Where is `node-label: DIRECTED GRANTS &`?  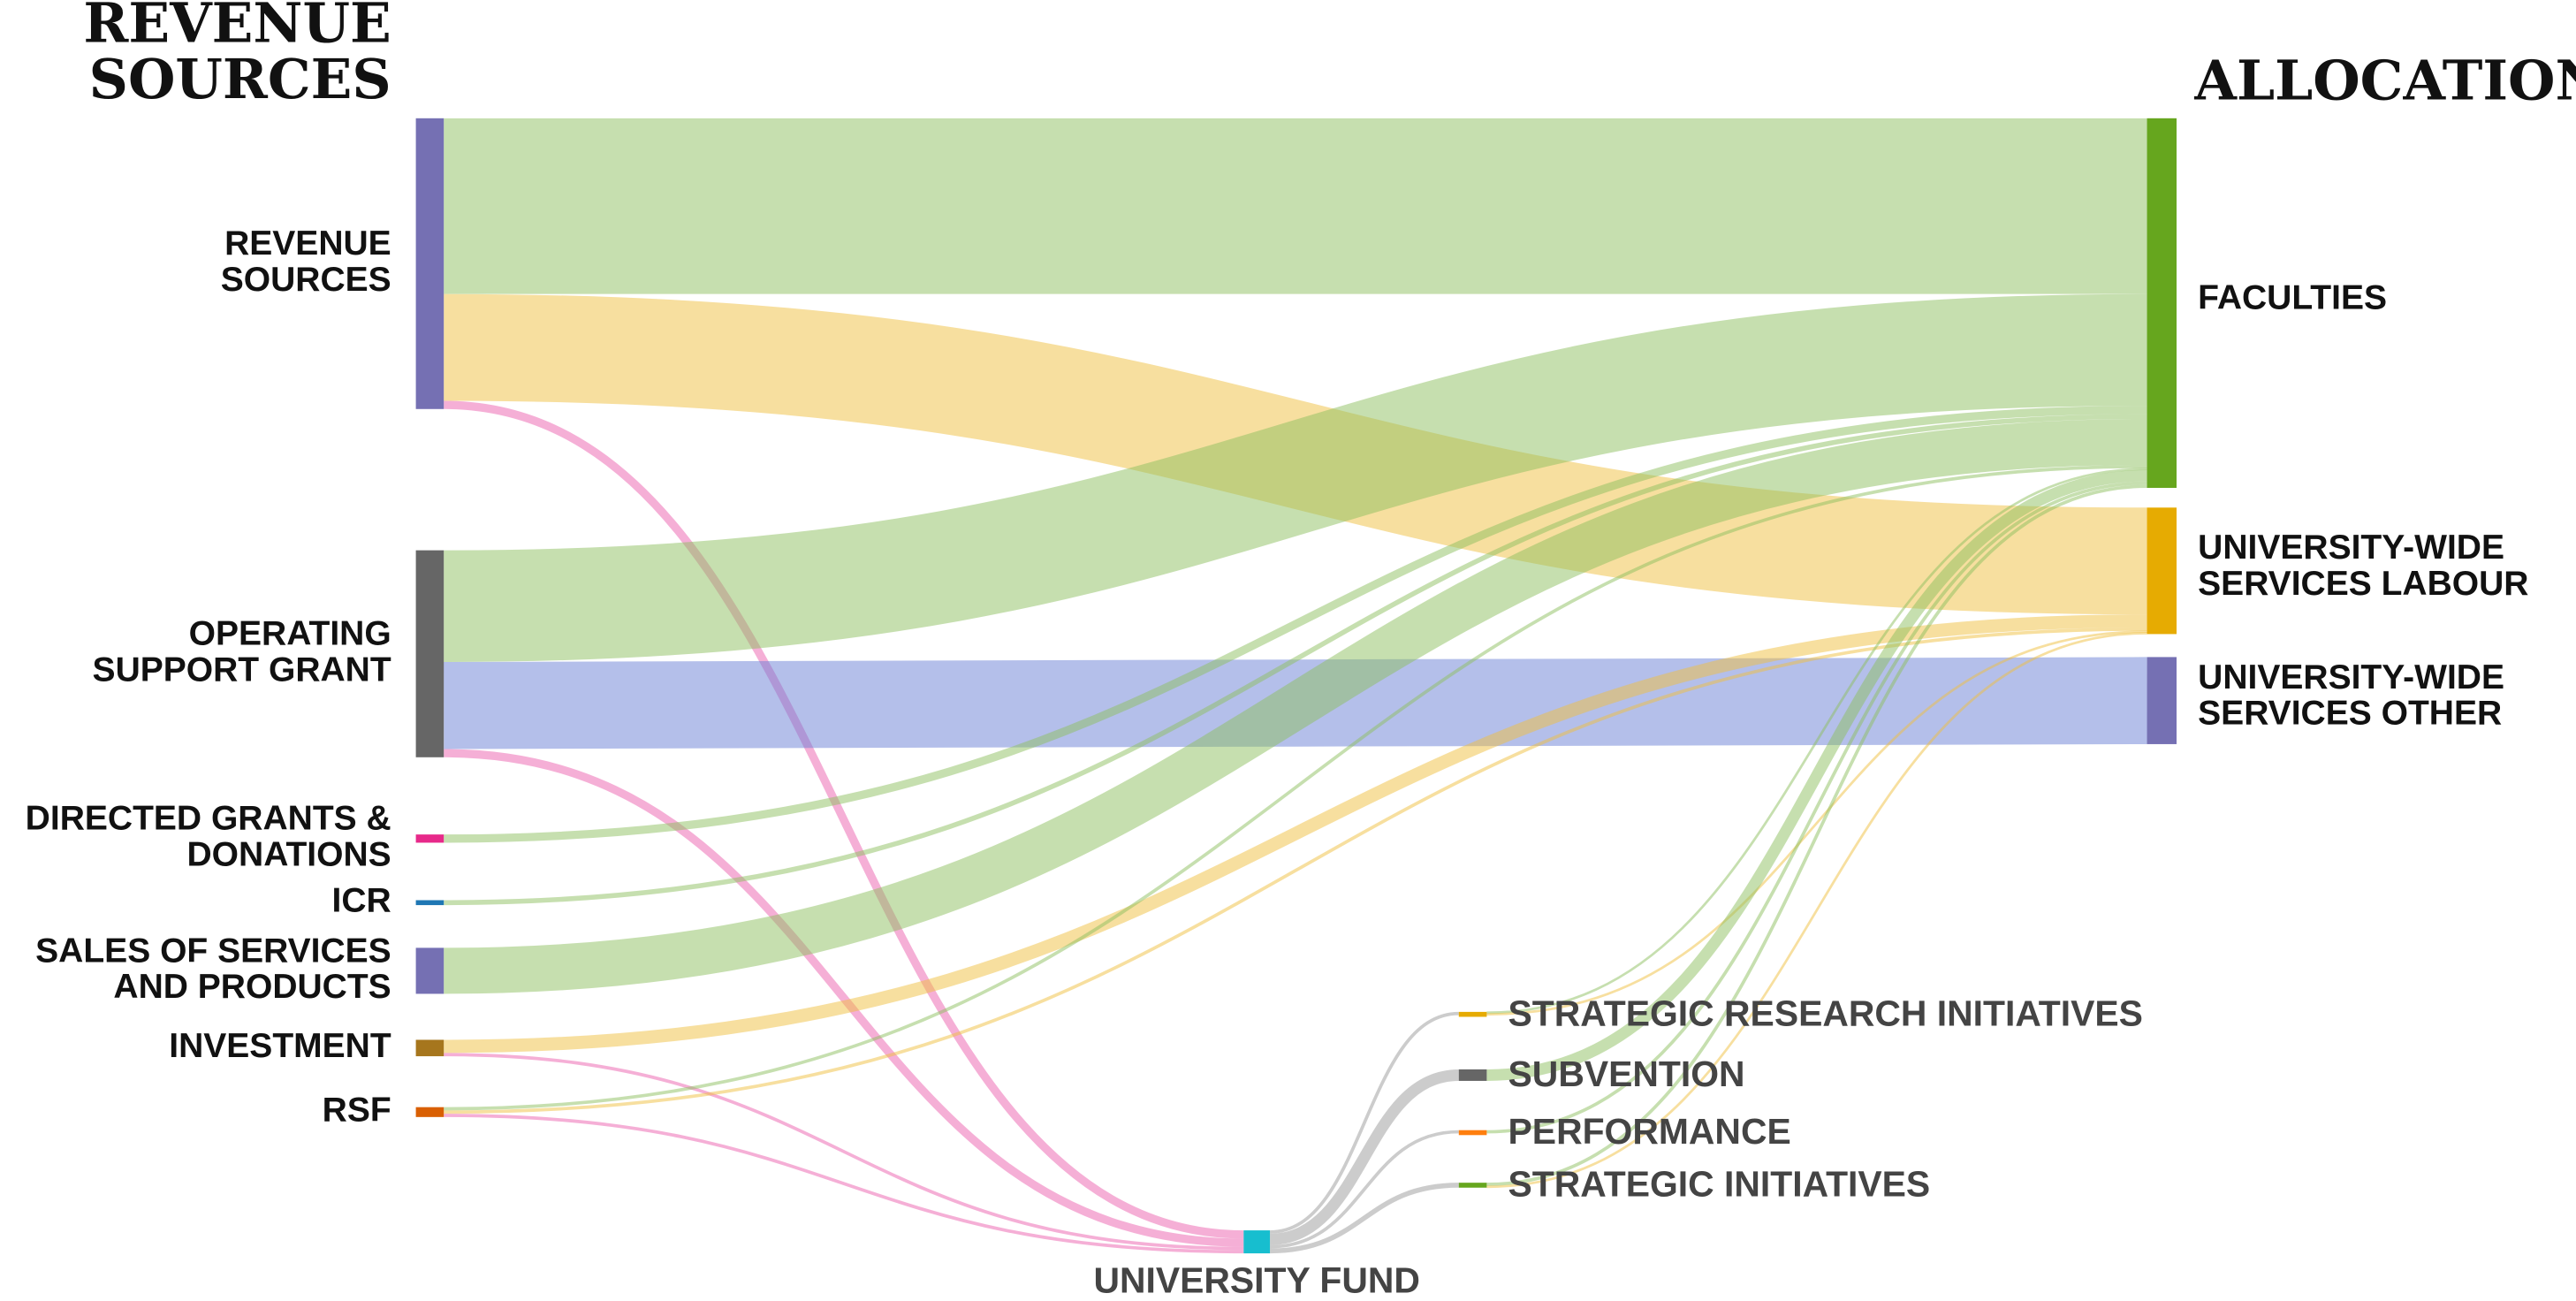
node-label: DIRECTED GRANTS & is located at coordinates (208, 819).